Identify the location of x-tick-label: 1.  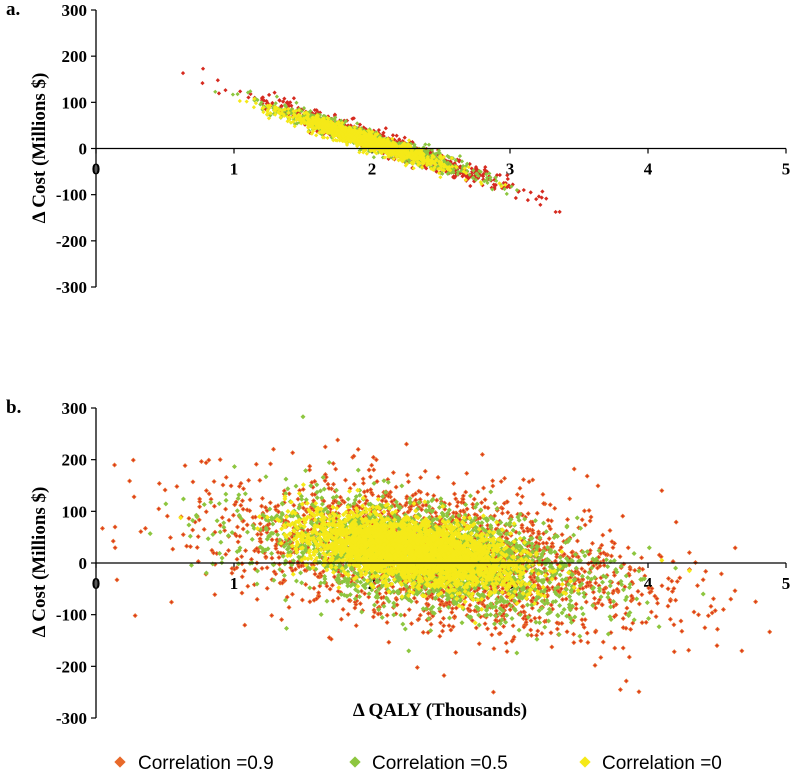
(234, 583).